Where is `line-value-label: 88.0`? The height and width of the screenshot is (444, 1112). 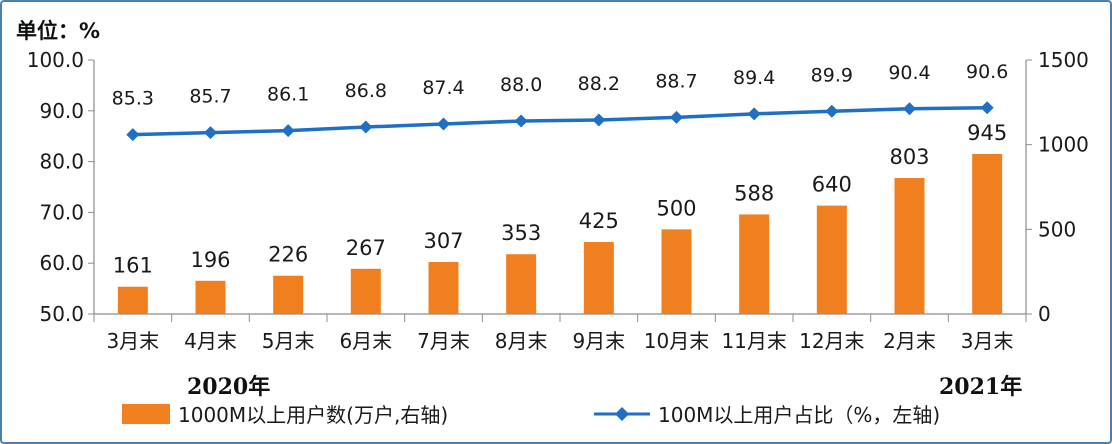 line-value-label: 88.0 is located at coordinates (521, 85).